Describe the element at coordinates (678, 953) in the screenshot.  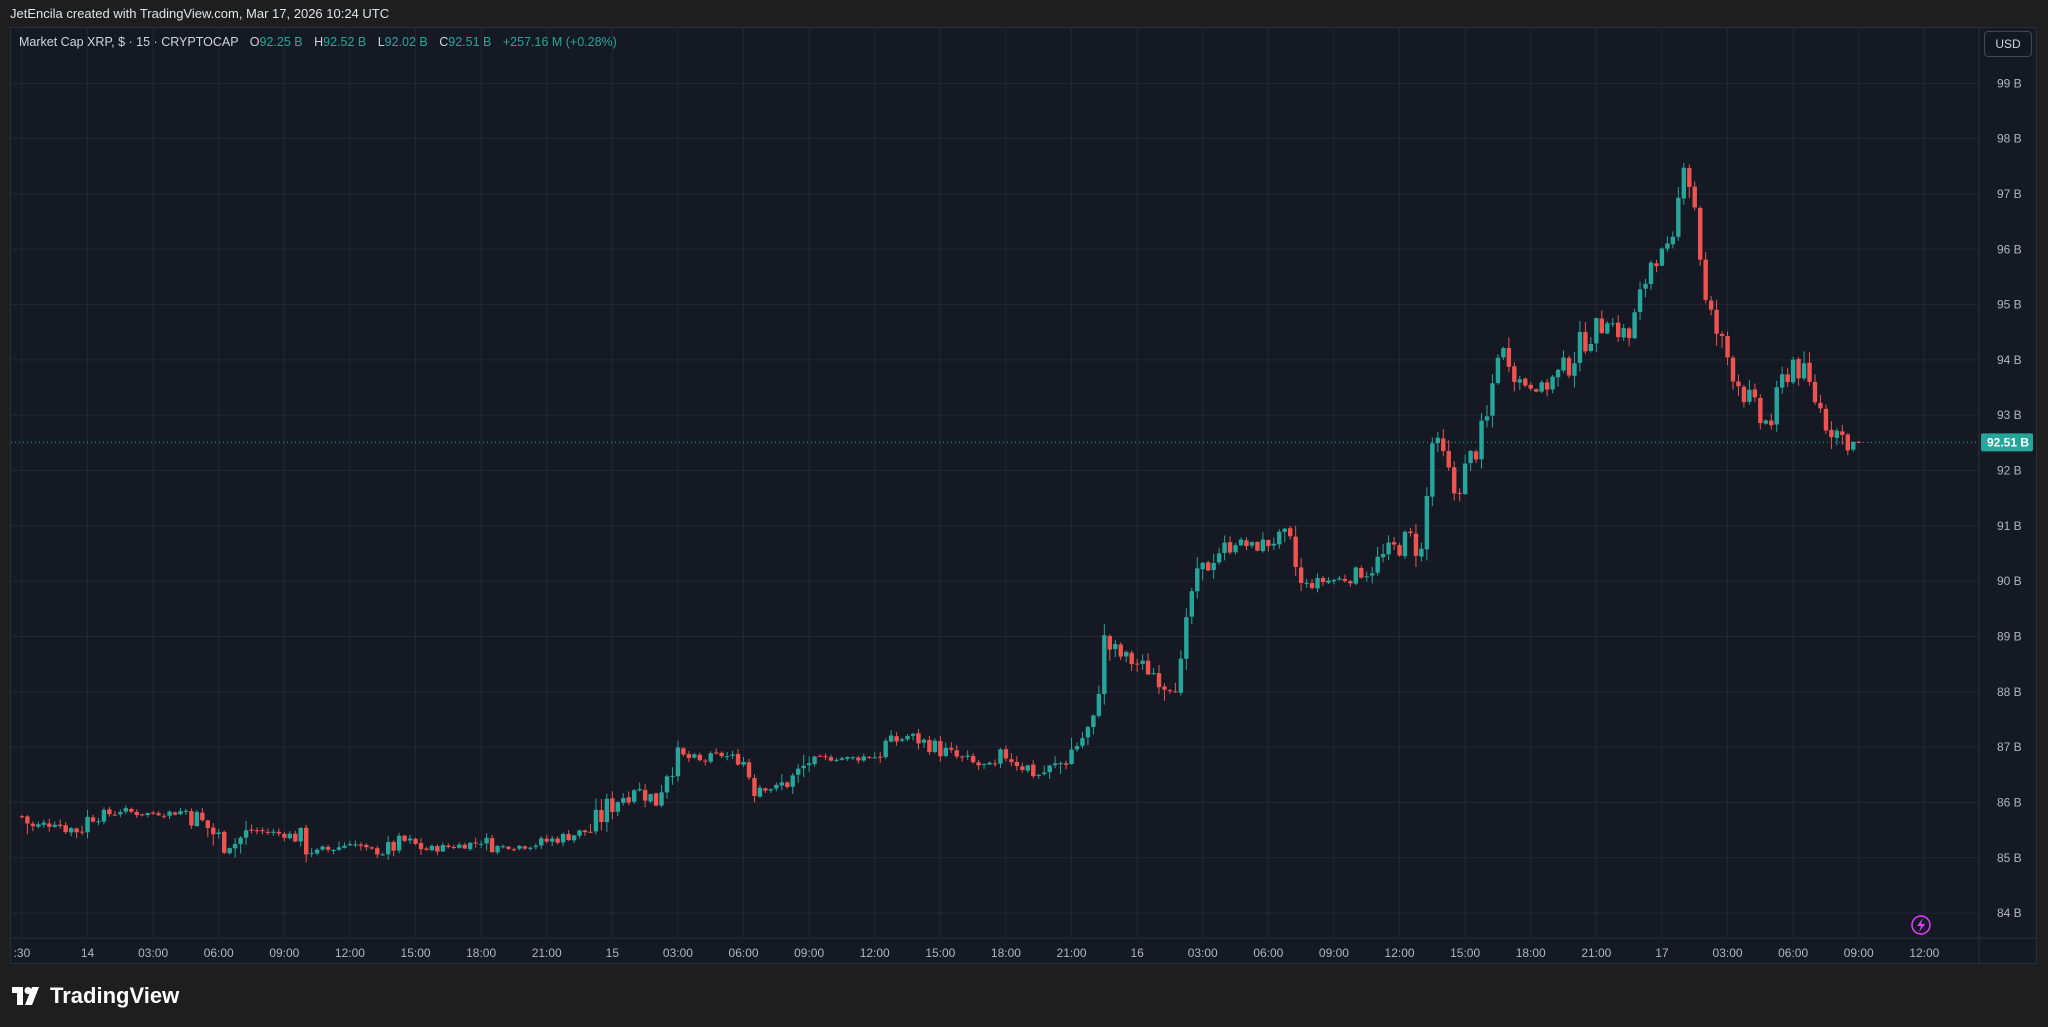
I see `x-tick-label: 03:00` at that location.